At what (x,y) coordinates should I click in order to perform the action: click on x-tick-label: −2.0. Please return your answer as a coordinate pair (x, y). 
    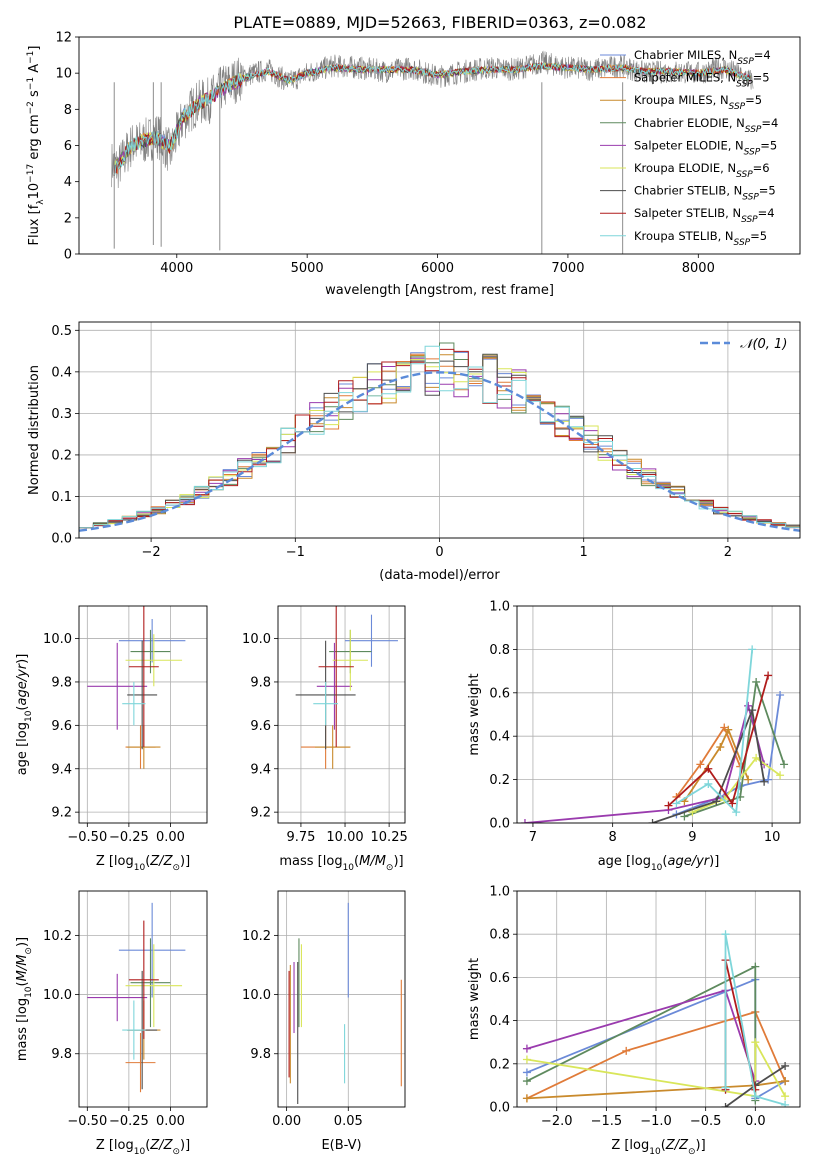
    Looking at the image, I should click on (557, 1121).